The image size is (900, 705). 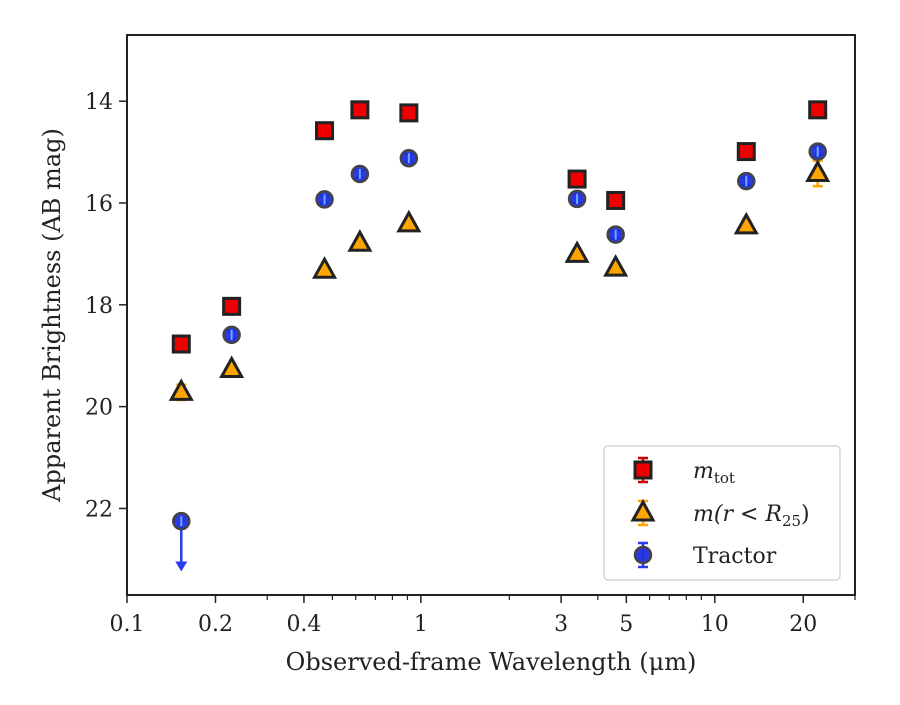 I want to click on y-tick-label: 18, so click(x=99, y=306).